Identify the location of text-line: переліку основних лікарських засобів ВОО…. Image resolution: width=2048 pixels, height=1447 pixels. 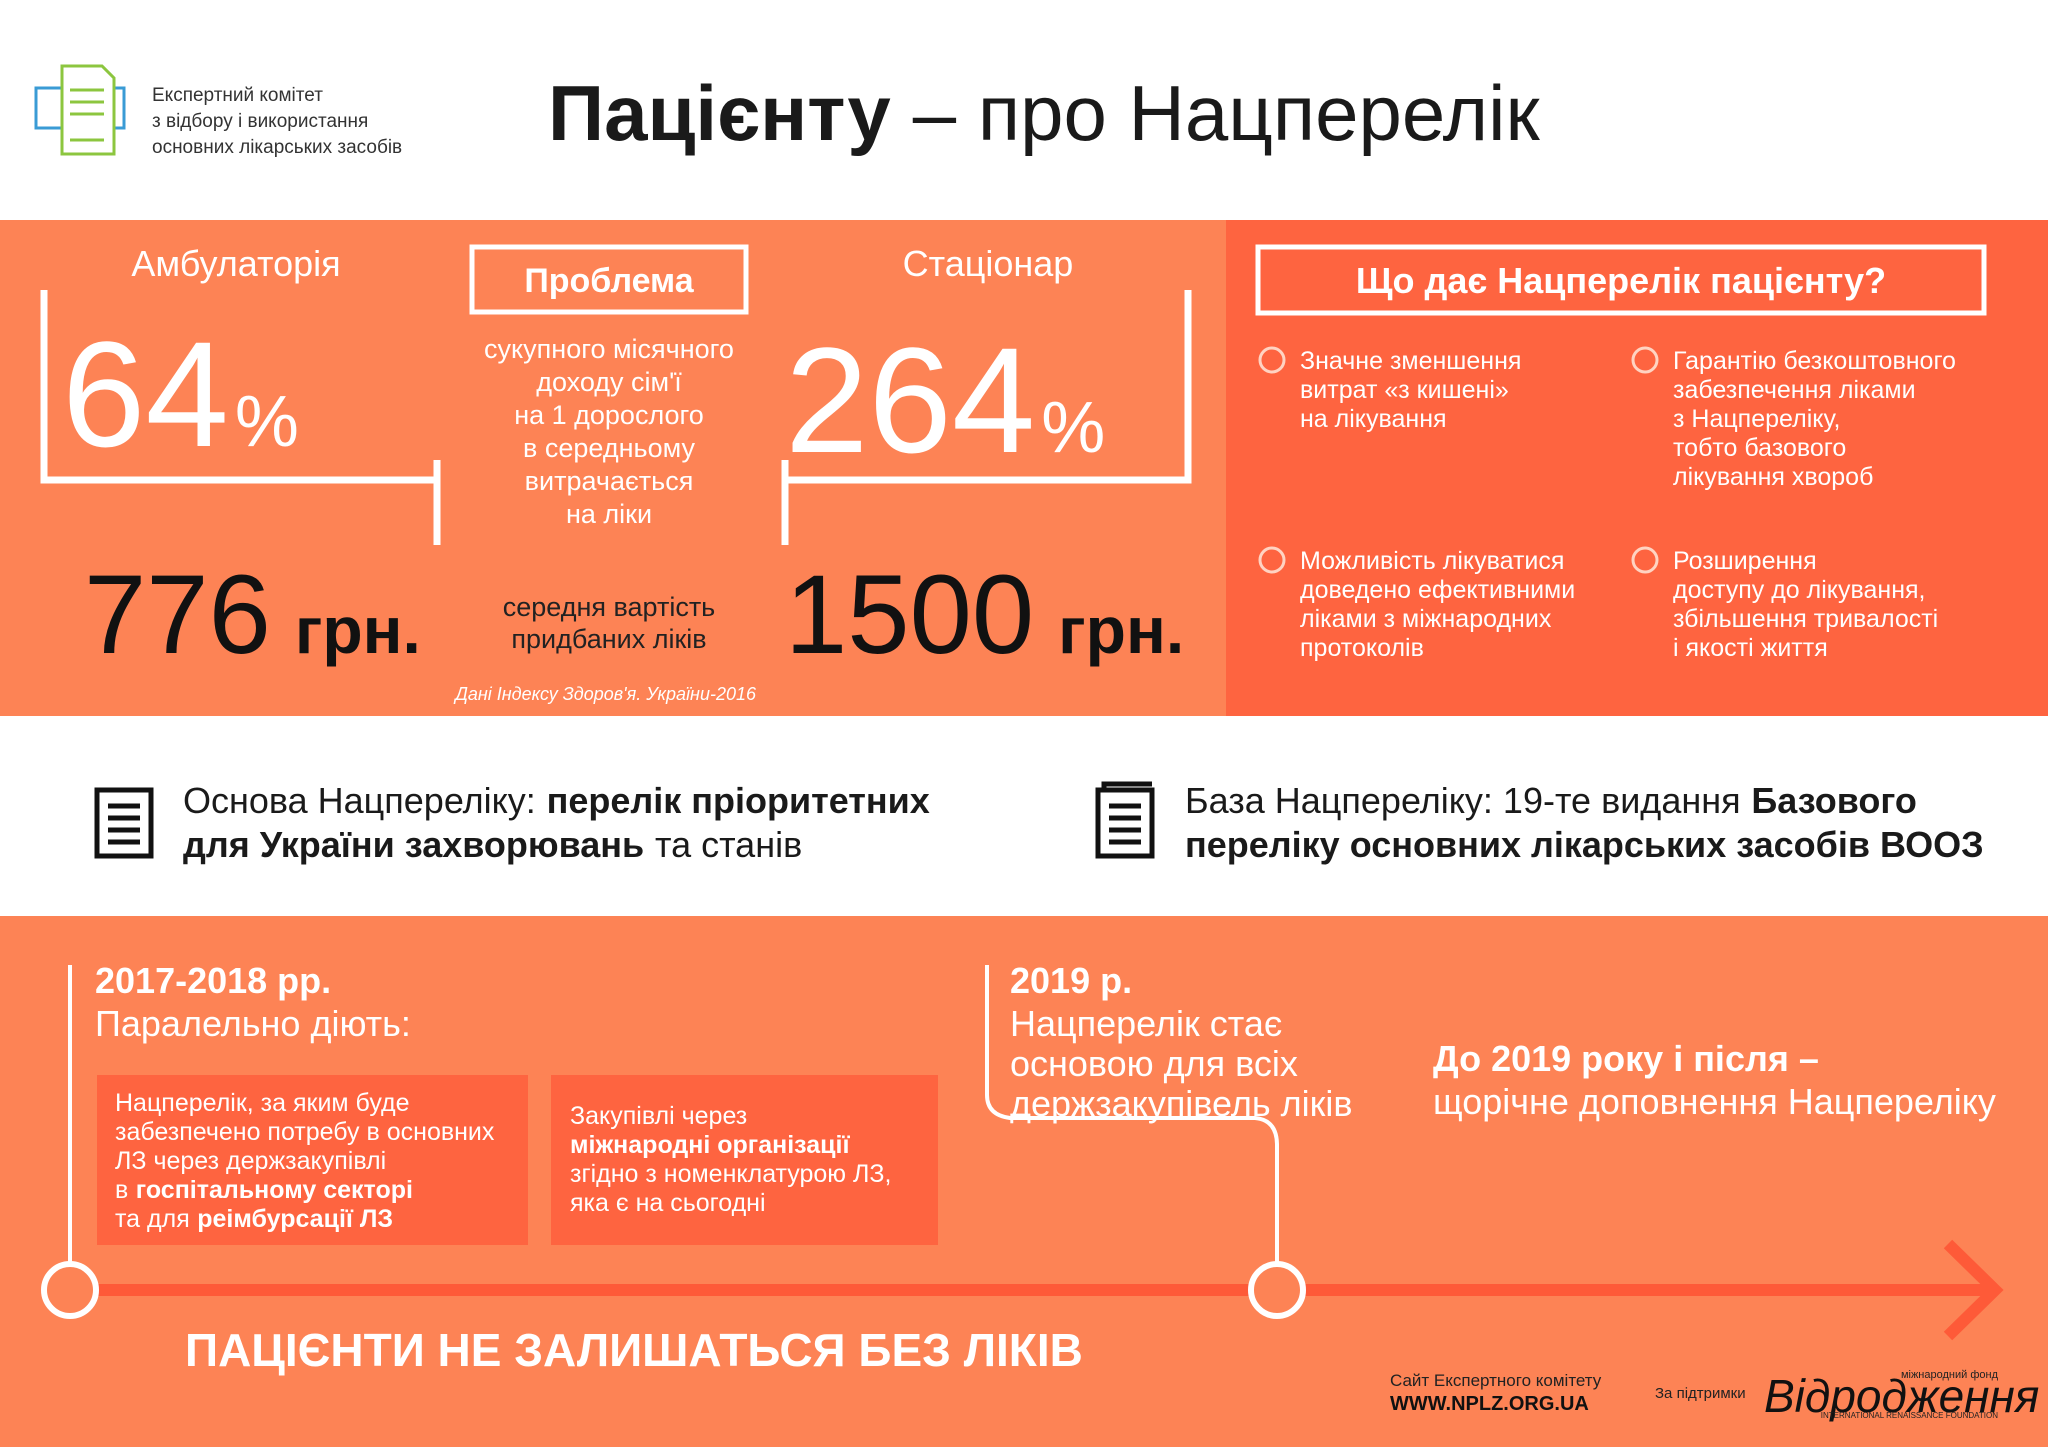
(1584, 844).